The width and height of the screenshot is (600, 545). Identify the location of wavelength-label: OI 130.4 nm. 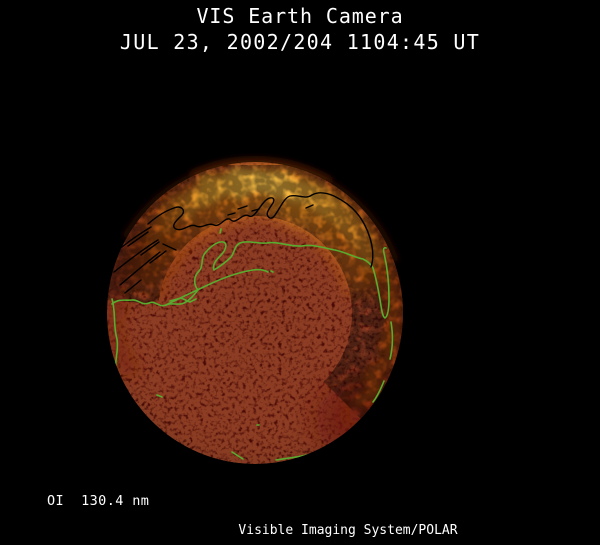
(98, 501).